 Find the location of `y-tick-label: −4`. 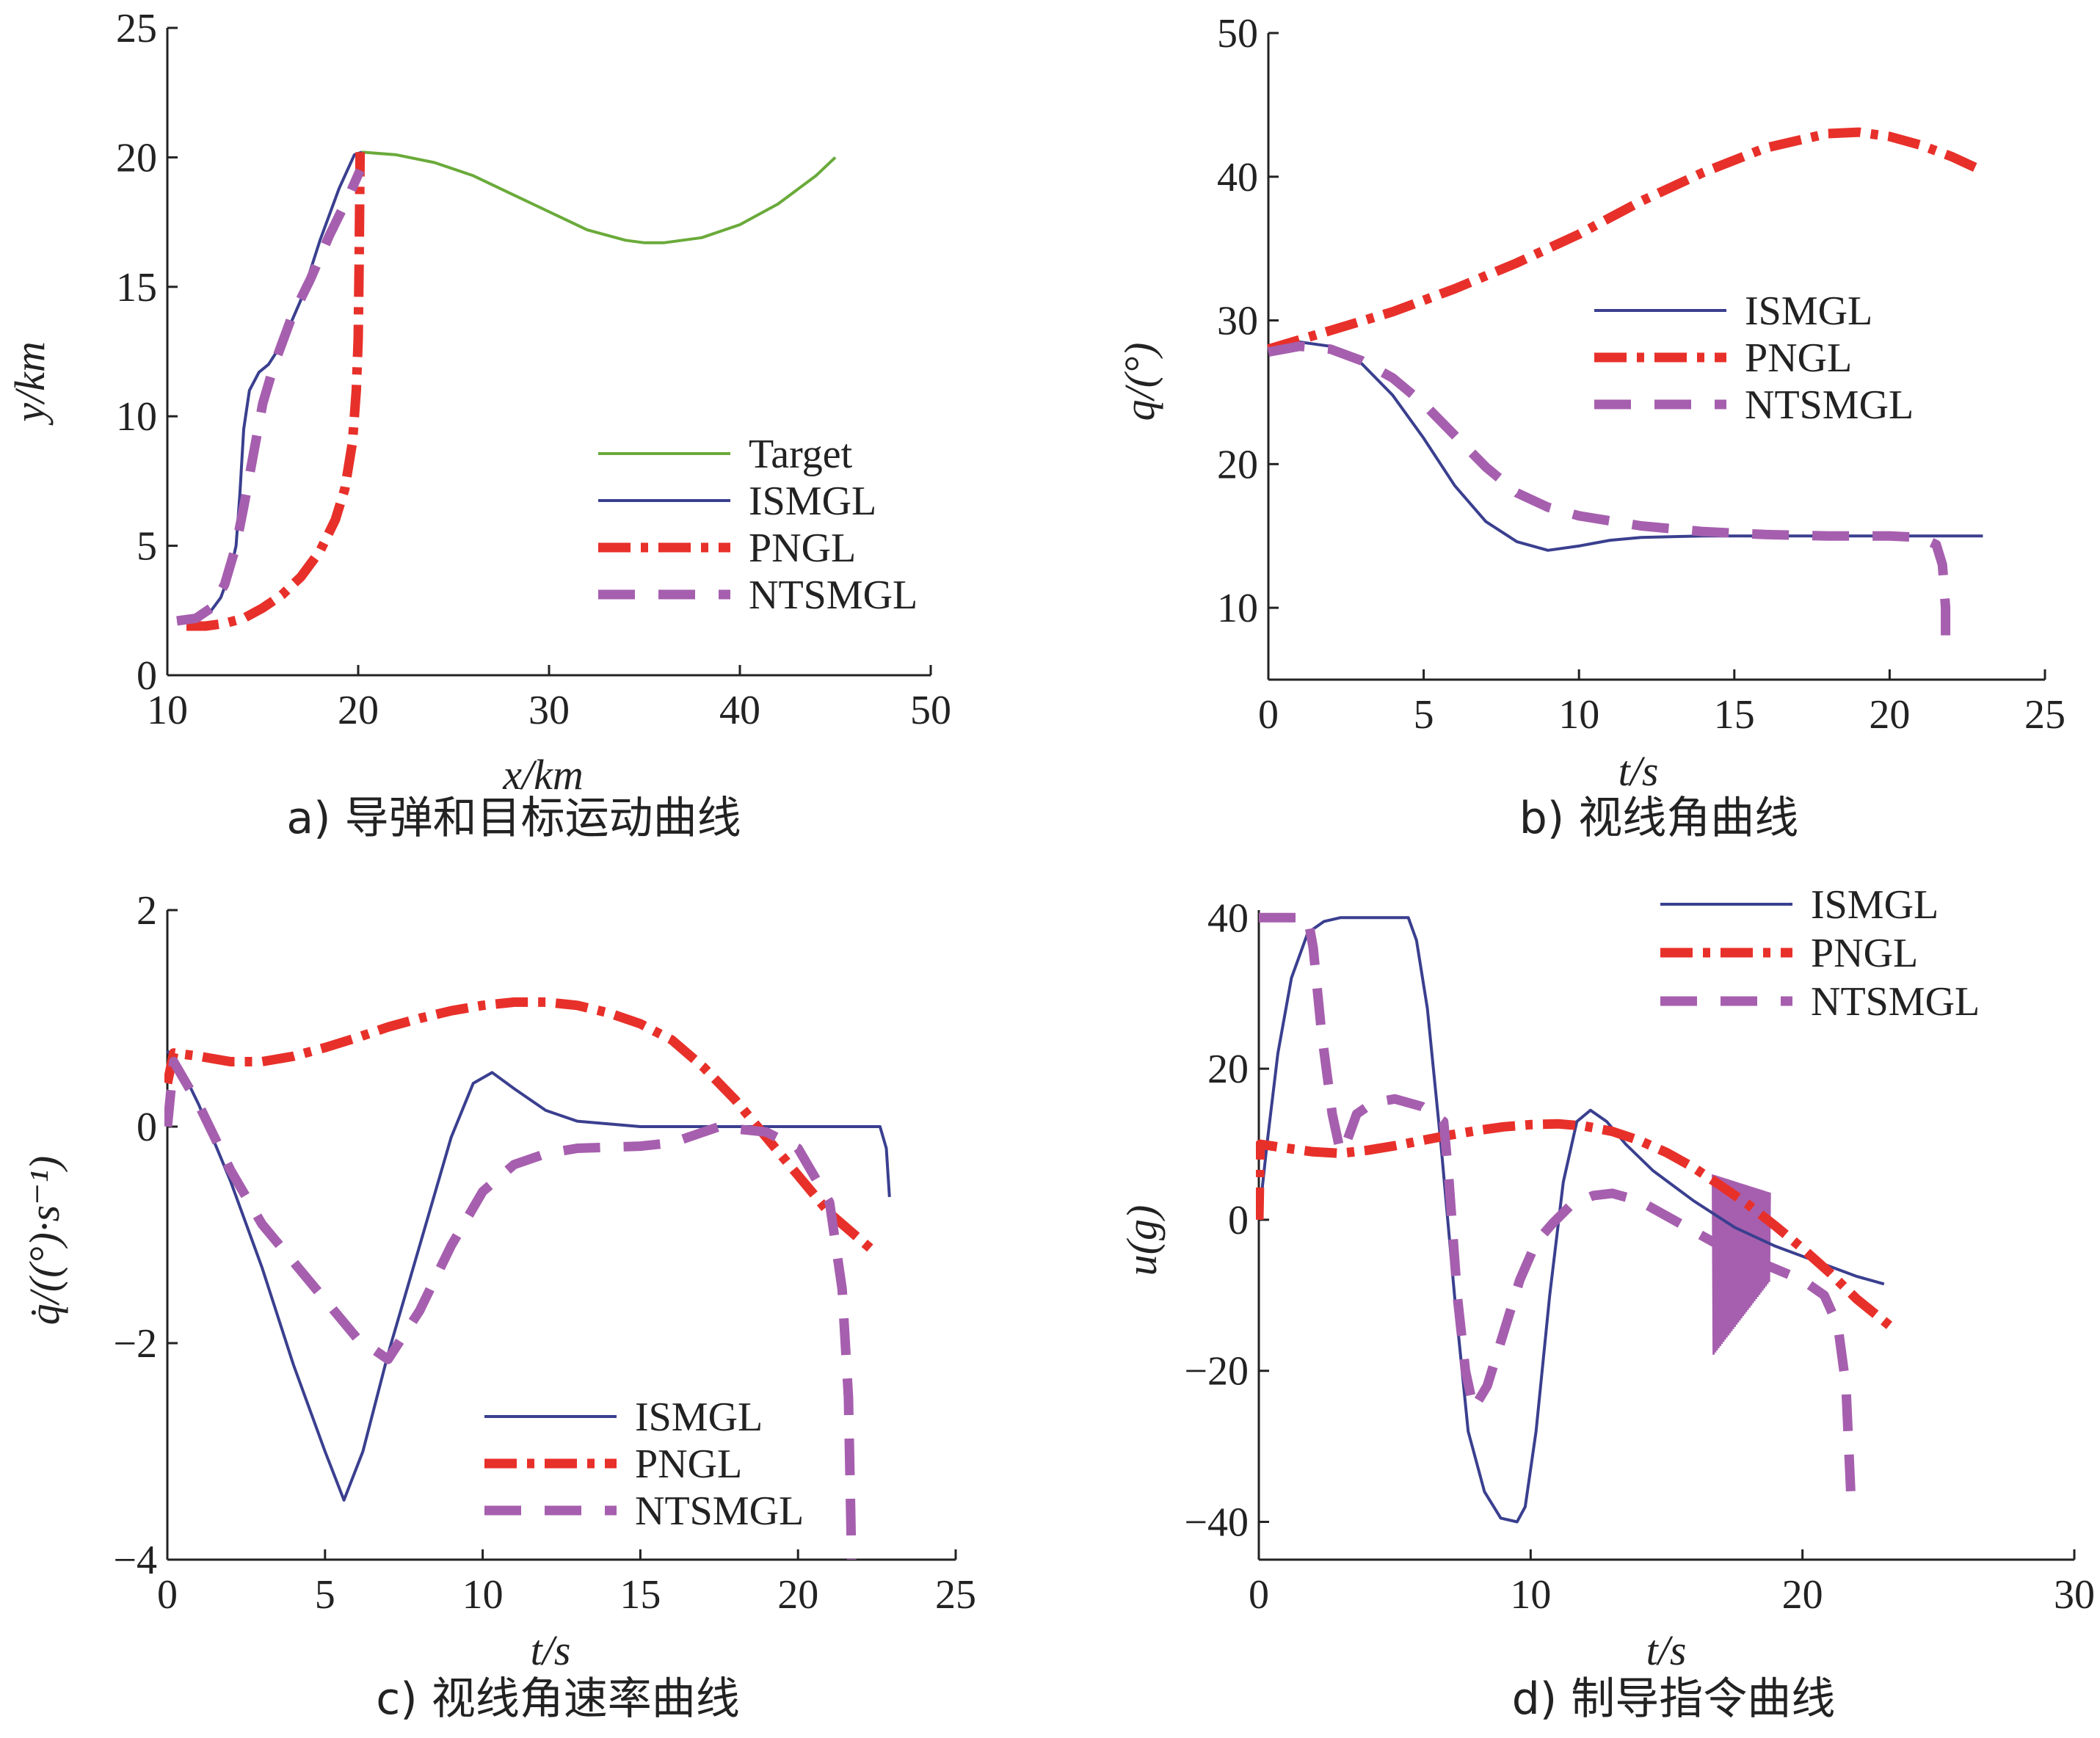

y-tick-label: −4 is located at coordinates (135, 1560).